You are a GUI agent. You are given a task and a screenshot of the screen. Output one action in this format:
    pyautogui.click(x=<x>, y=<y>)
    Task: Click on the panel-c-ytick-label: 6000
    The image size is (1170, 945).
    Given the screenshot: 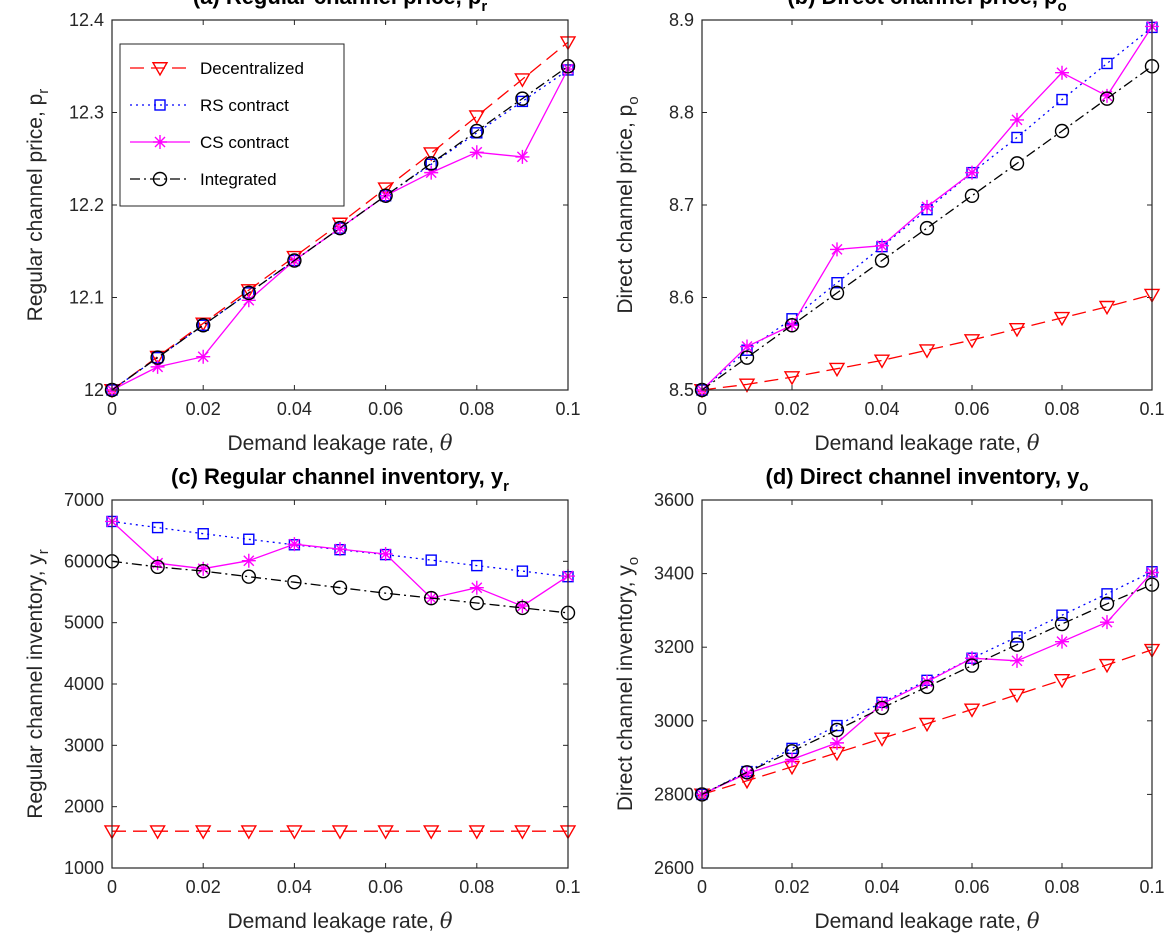 What is the action you would take?
    pyautogui.click(x=84, y=561)
    